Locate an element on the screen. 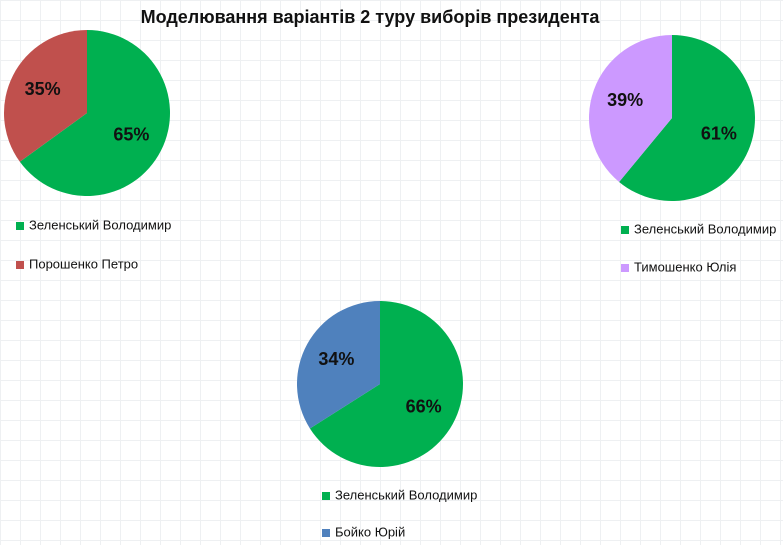 Image resolution: width=783 pixels, height=545 pixels. legend-label: Порошенко Петро is located at coordinates (83, 263).